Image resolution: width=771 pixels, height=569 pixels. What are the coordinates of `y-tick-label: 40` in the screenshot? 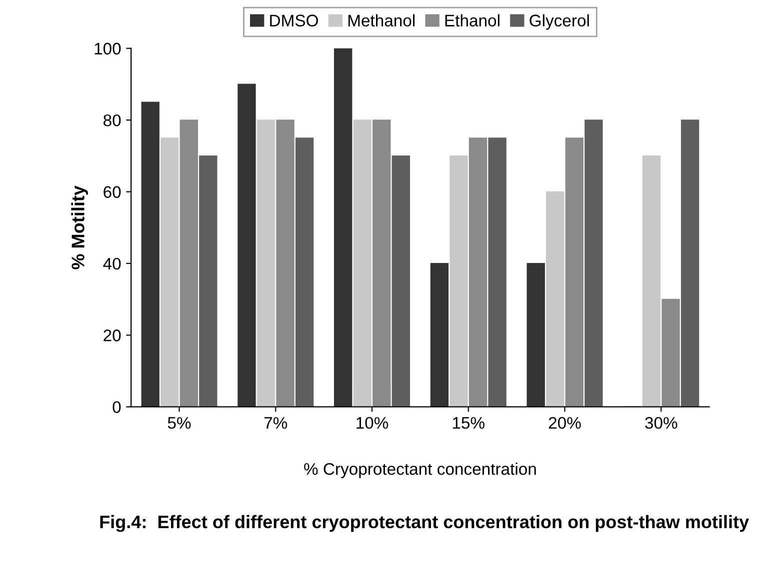 It's located at (112, 264).